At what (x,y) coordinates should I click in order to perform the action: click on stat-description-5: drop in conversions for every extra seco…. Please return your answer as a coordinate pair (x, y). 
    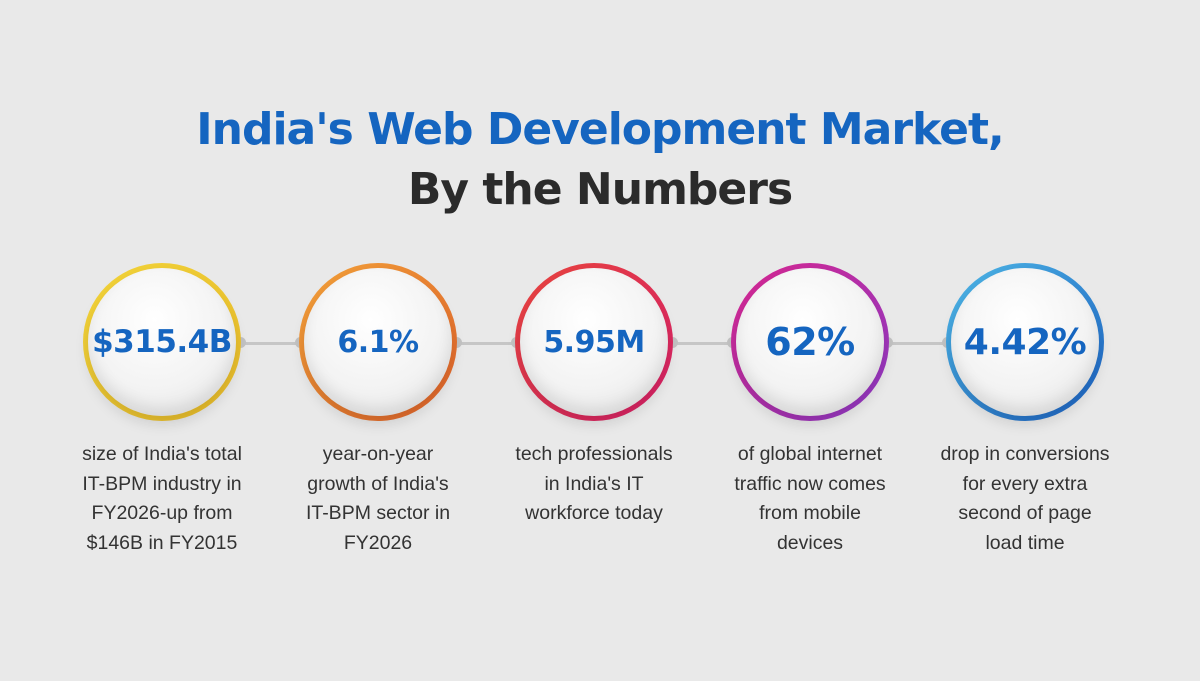
    Looking at the image, I should click on (1025, 498).